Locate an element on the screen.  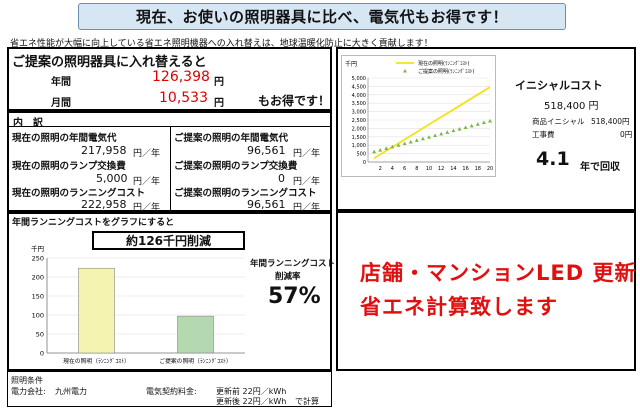
contract-rate-label: 電気契約料金: is located at coordinates (171, 391).